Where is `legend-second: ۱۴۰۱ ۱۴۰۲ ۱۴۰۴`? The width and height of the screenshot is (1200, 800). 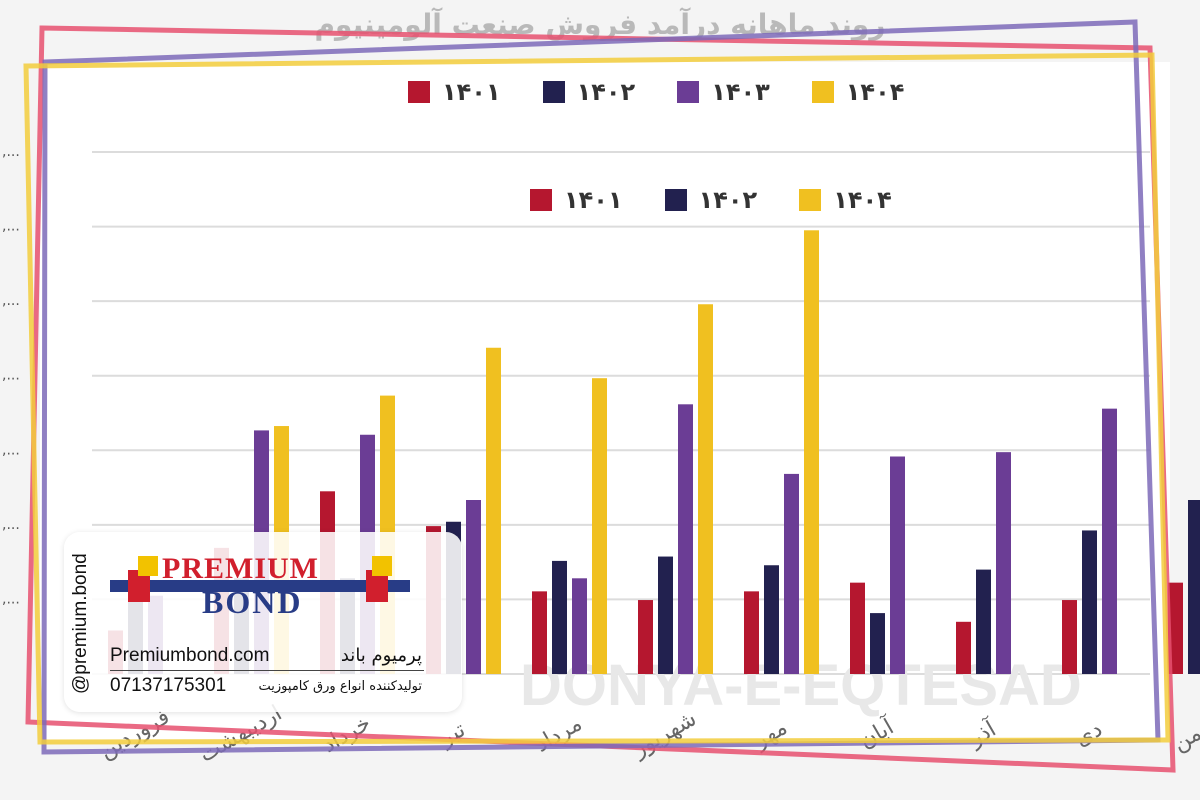
legend-second: ۱۴۰۱ ۱۴۰۲ ۱۴۰۴ is located at coordinates (711, 200).